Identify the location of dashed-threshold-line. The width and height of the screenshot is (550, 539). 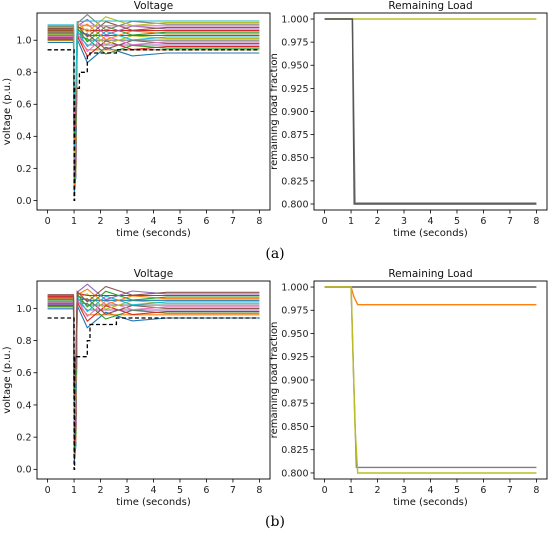
(153, 393).